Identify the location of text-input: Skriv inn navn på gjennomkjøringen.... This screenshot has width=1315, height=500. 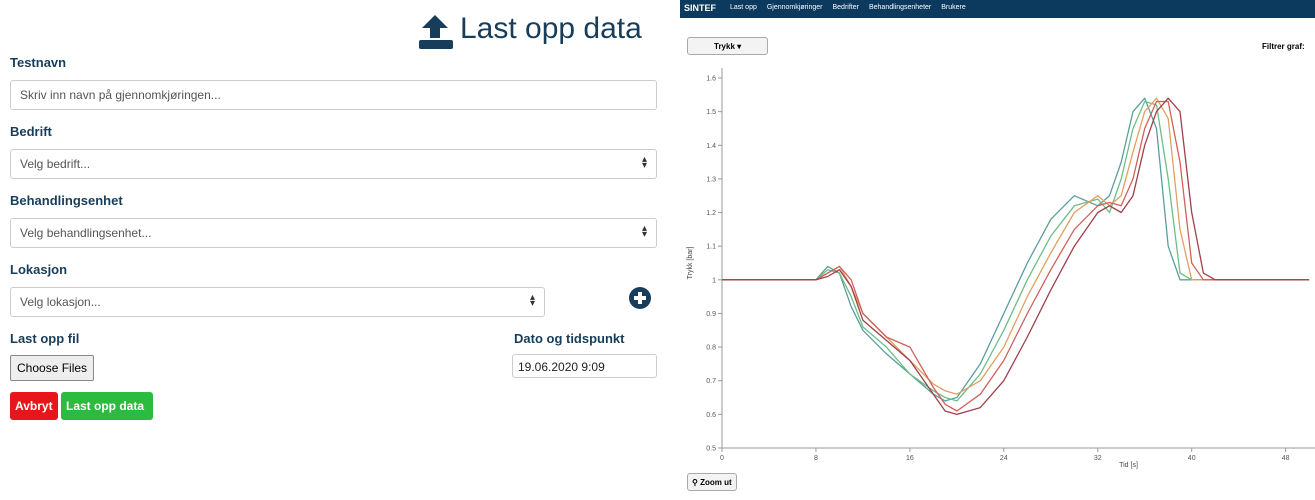
(333, 95).